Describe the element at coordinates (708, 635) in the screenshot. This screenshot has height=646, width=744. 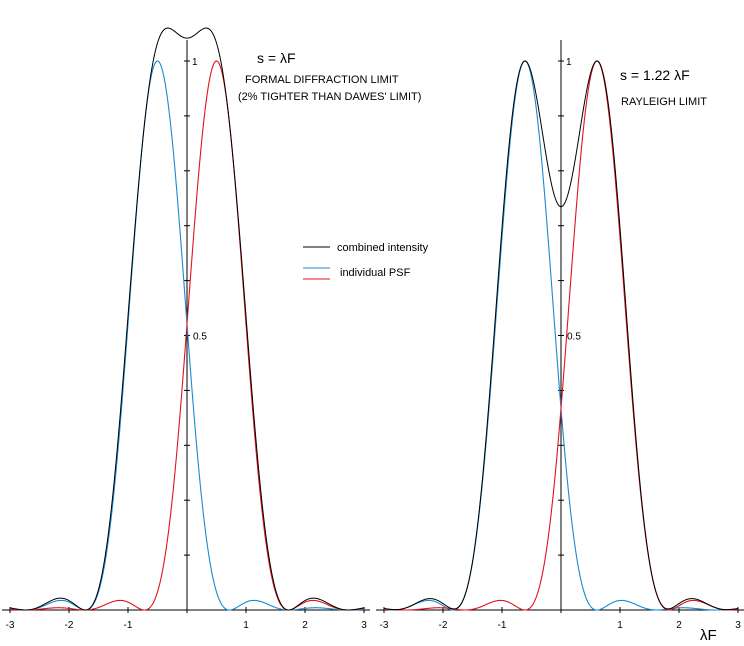
I see `x-unit-label: λF` at that location.